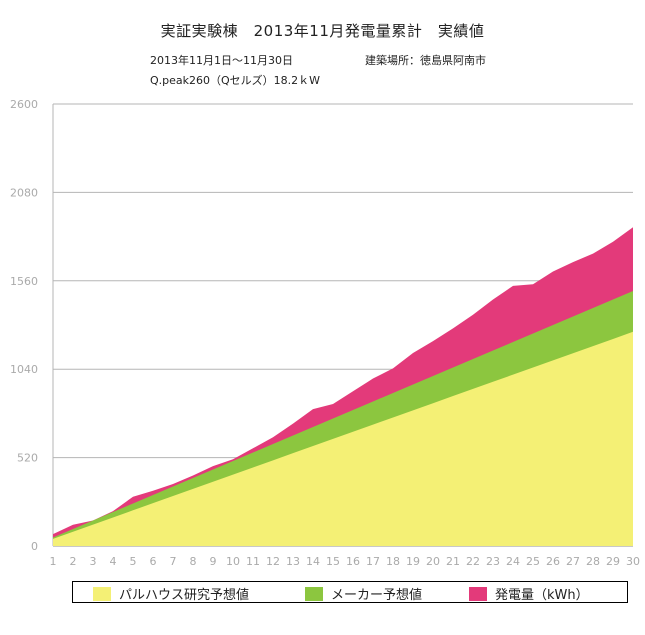  I want to click on x-tick-label-29: 29, so click(613, 561).